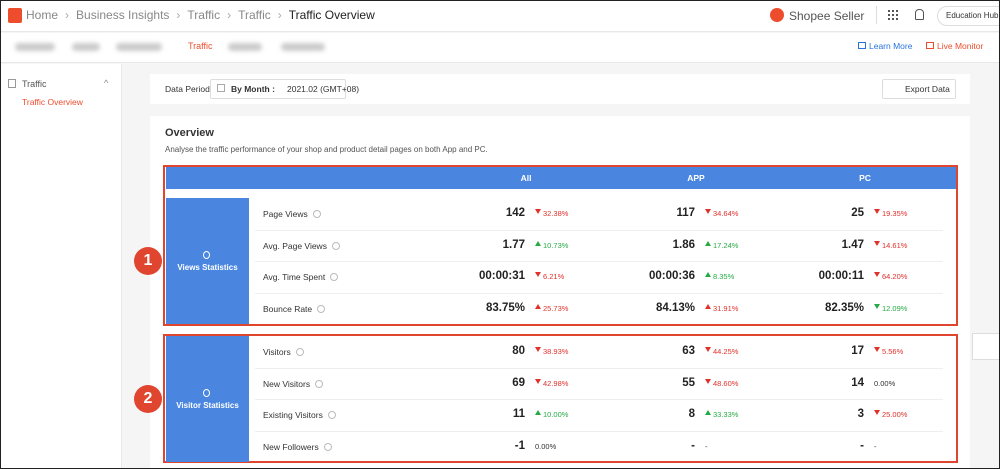  Describe the element at coordinates (200, 46) in the screenshot. I see `tab-active: Traffic` at that location.